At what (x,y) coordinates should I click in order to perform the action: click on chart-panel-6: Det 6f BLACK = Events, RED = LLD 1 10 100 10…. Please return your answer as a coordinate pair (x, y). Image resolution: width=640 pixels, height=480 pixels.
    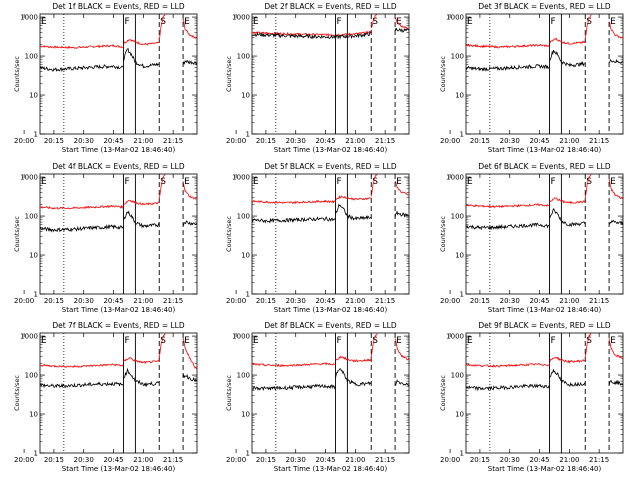
    Looking at the image, I should click on (531, 238).